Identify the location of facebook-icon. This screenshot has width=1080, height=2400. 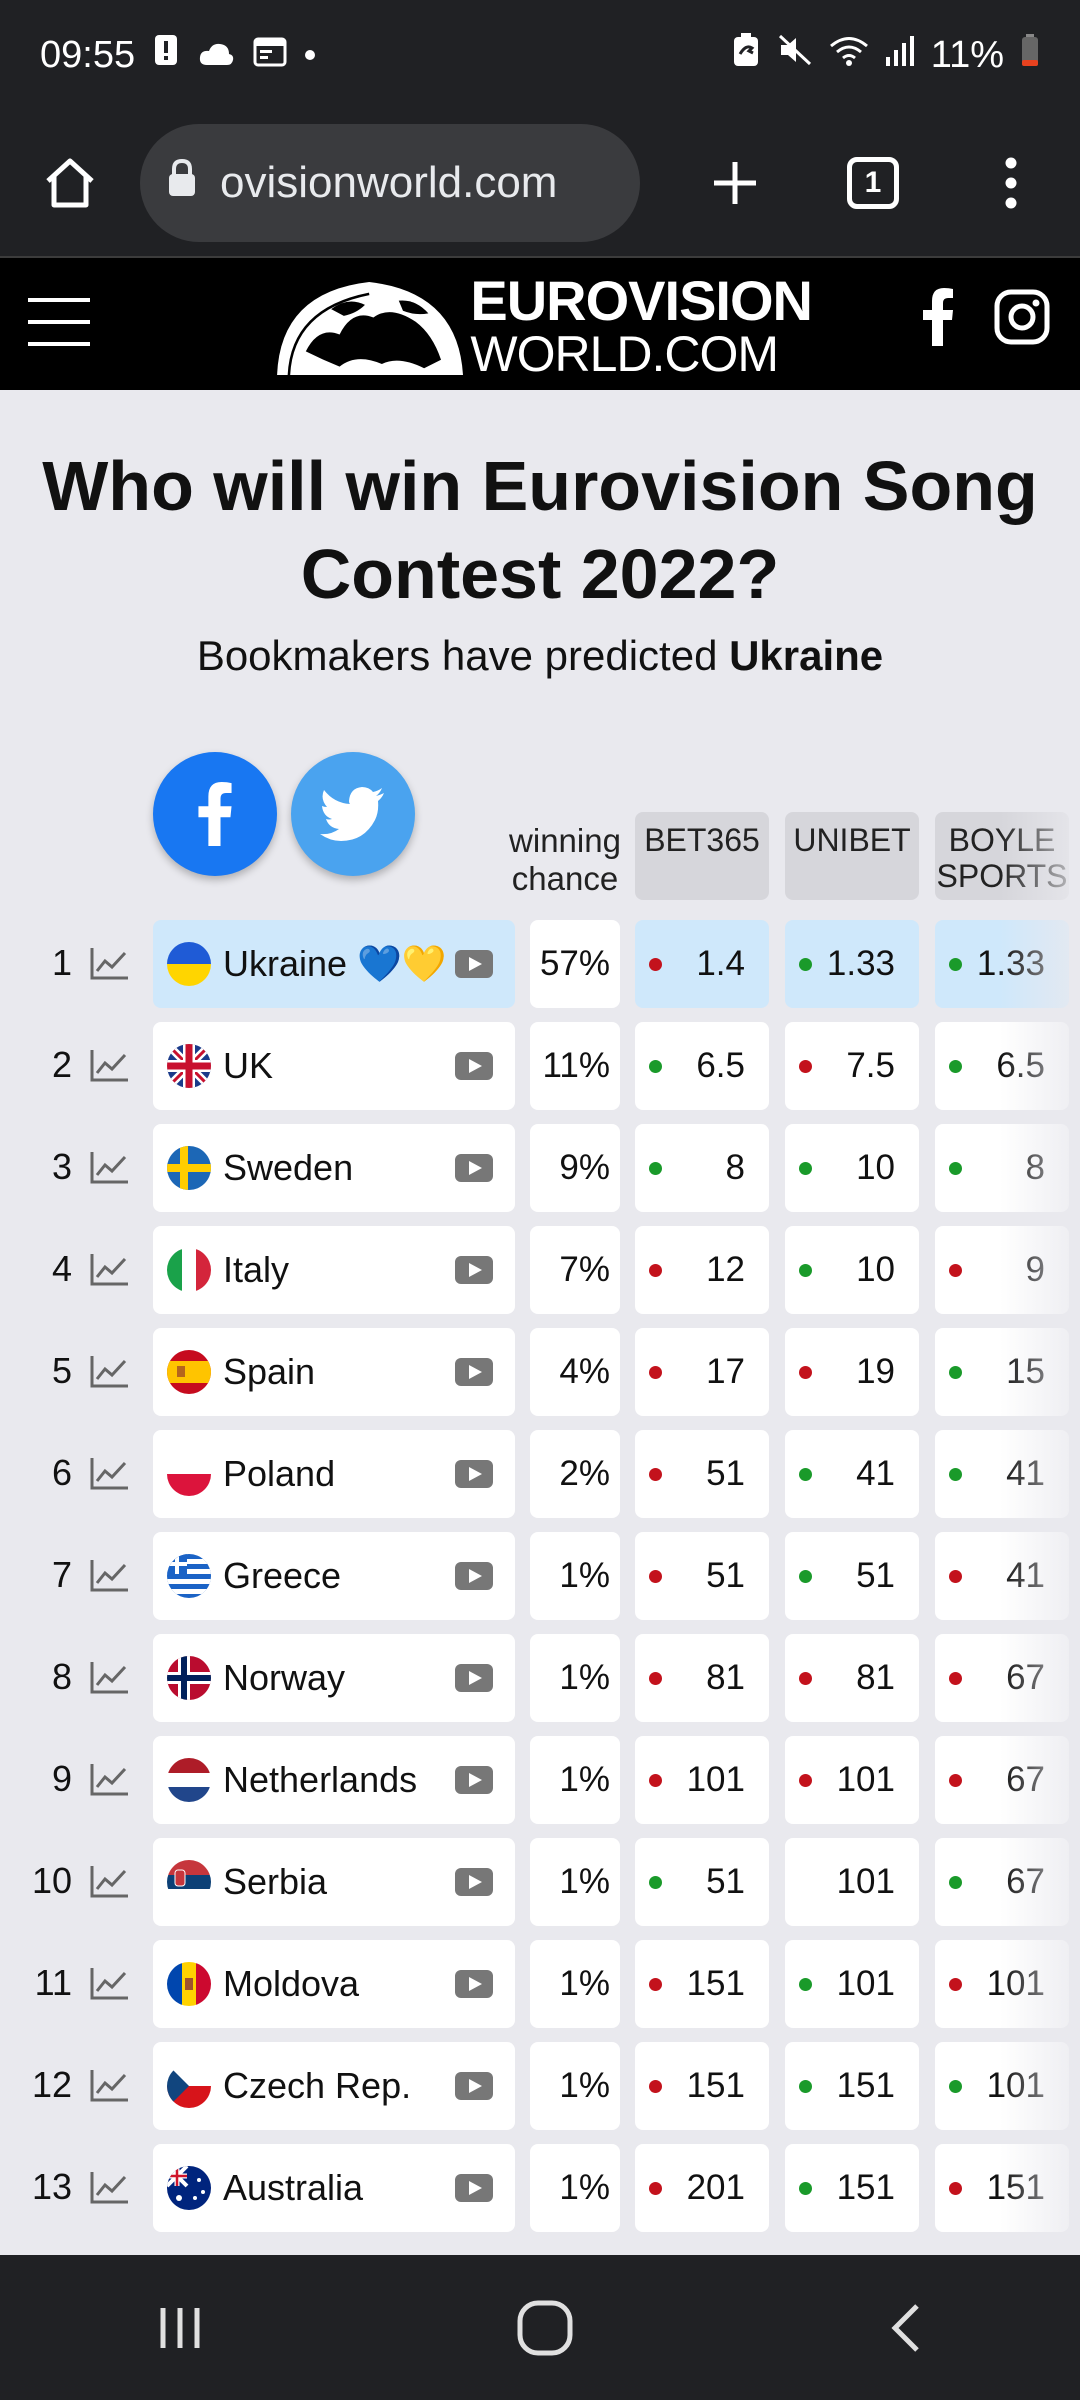
(938, 317).